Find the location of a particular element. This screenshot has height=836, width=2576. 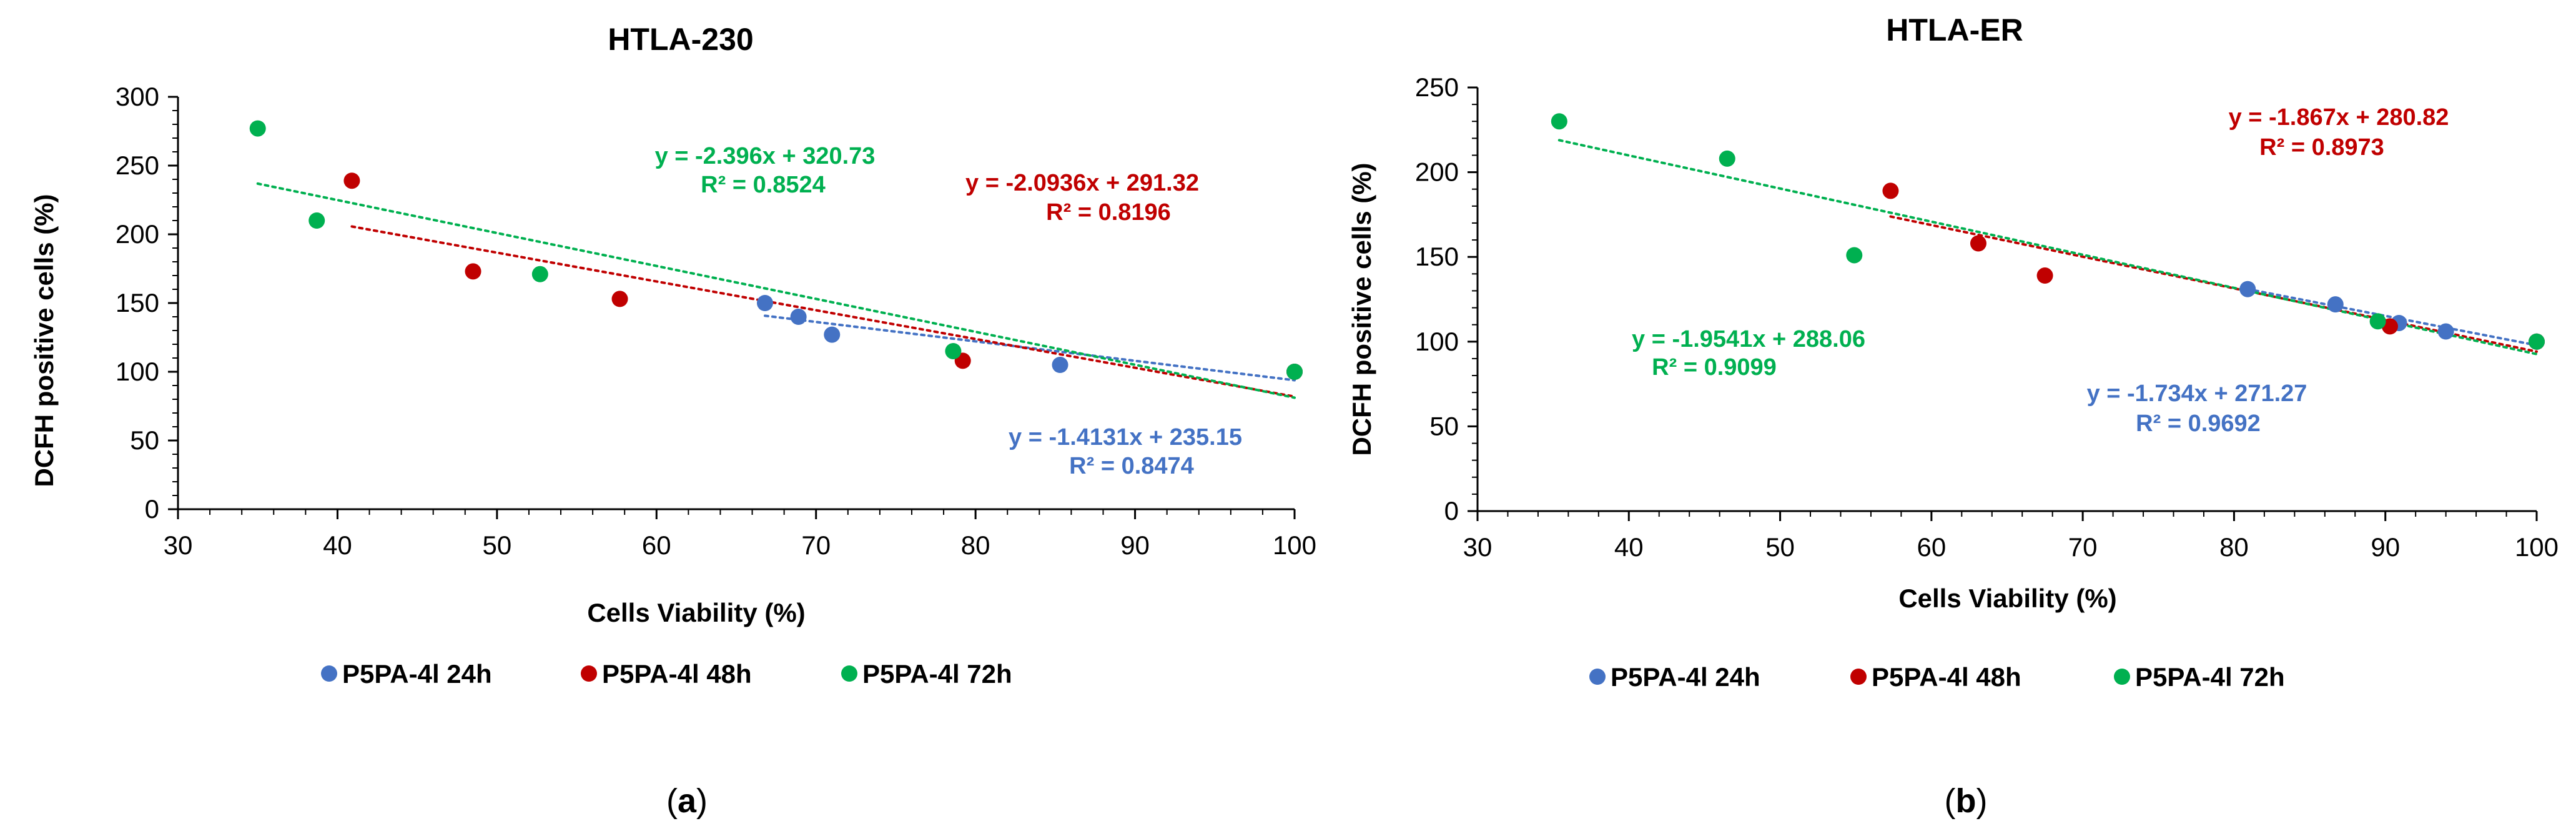

equation-24h: y = -1.734x + 271.27 is located at coordinates (2197, 394).